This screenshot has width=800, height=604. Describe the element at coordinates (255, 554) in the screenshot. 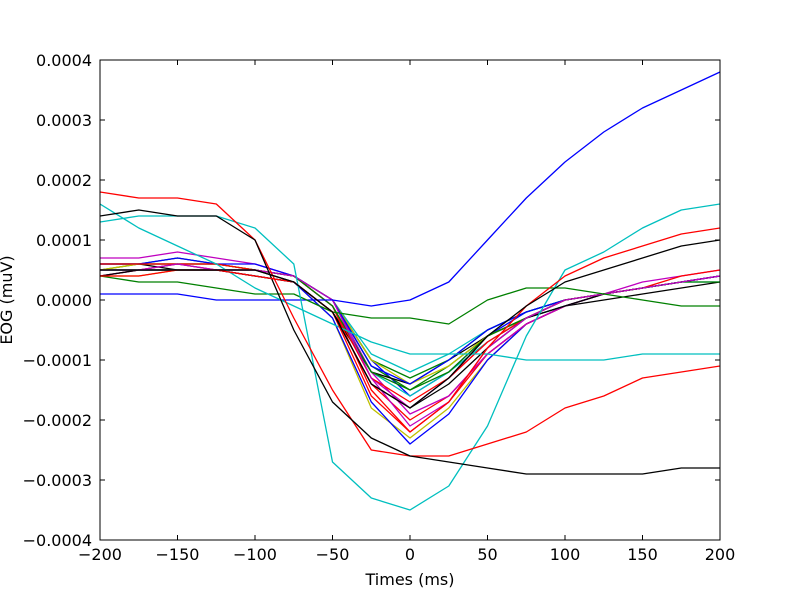

I see `x-tick-label: −100` at that location.